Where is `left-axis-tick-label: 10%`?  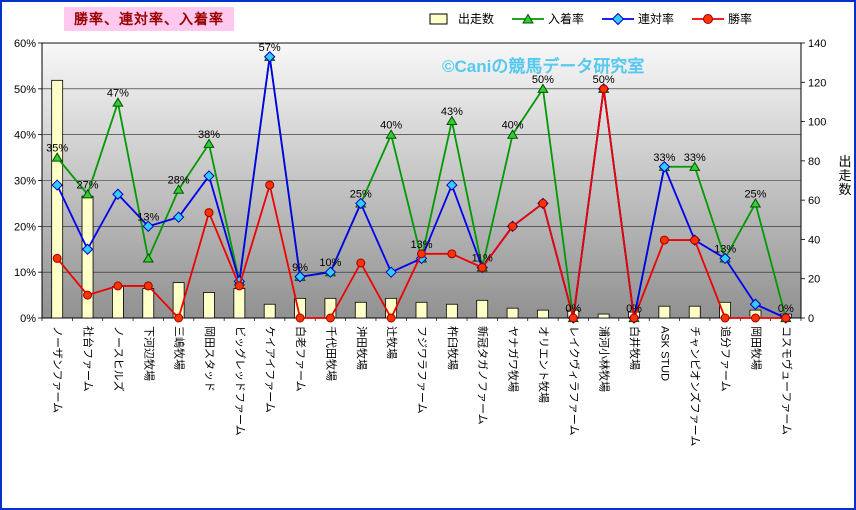
left-axis-tick-label: 10% is located at coordinates (25, 273).